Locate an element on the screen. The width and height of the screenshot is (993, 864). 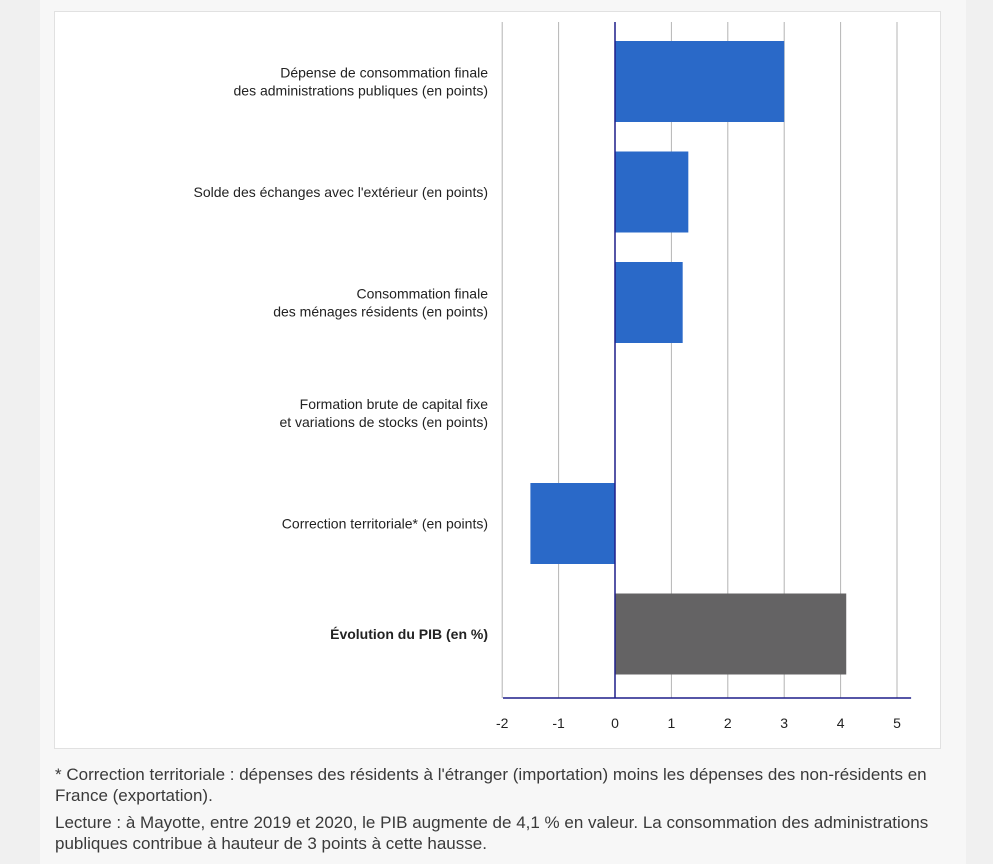
x-tick-label: 5 is located at coordinates (897, 723).